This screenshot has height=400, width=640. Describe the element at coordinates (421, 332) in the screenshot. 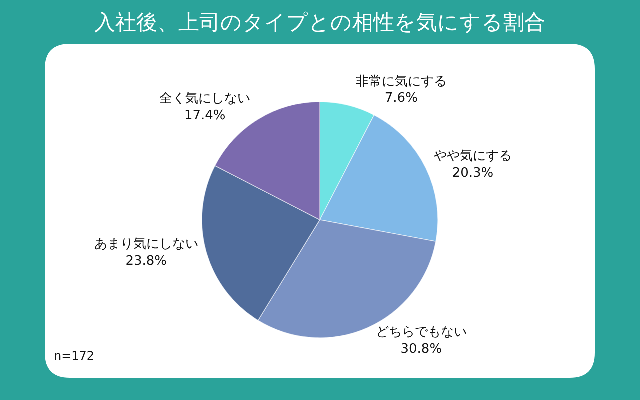

I see `slice-label: どちらでもない` at that location.